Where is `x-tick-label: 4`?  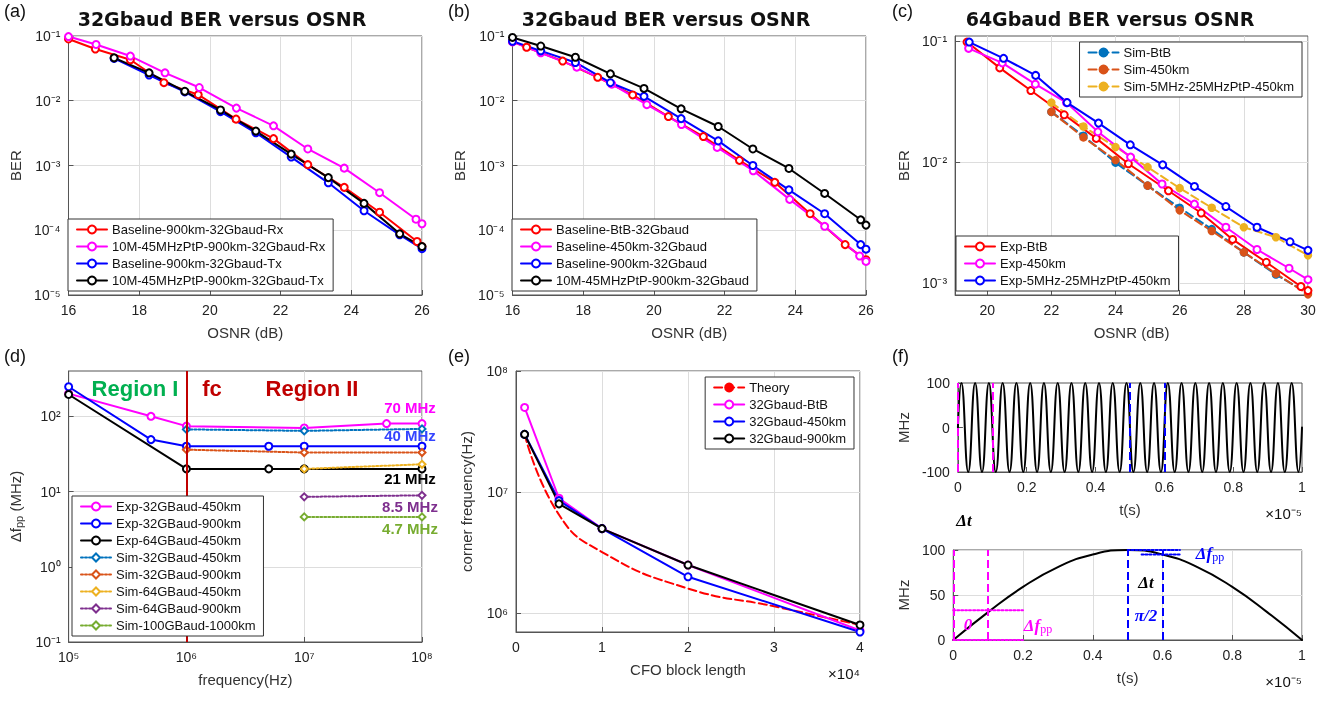 x-tick-label: 4 is located at coordinates (860, 647).